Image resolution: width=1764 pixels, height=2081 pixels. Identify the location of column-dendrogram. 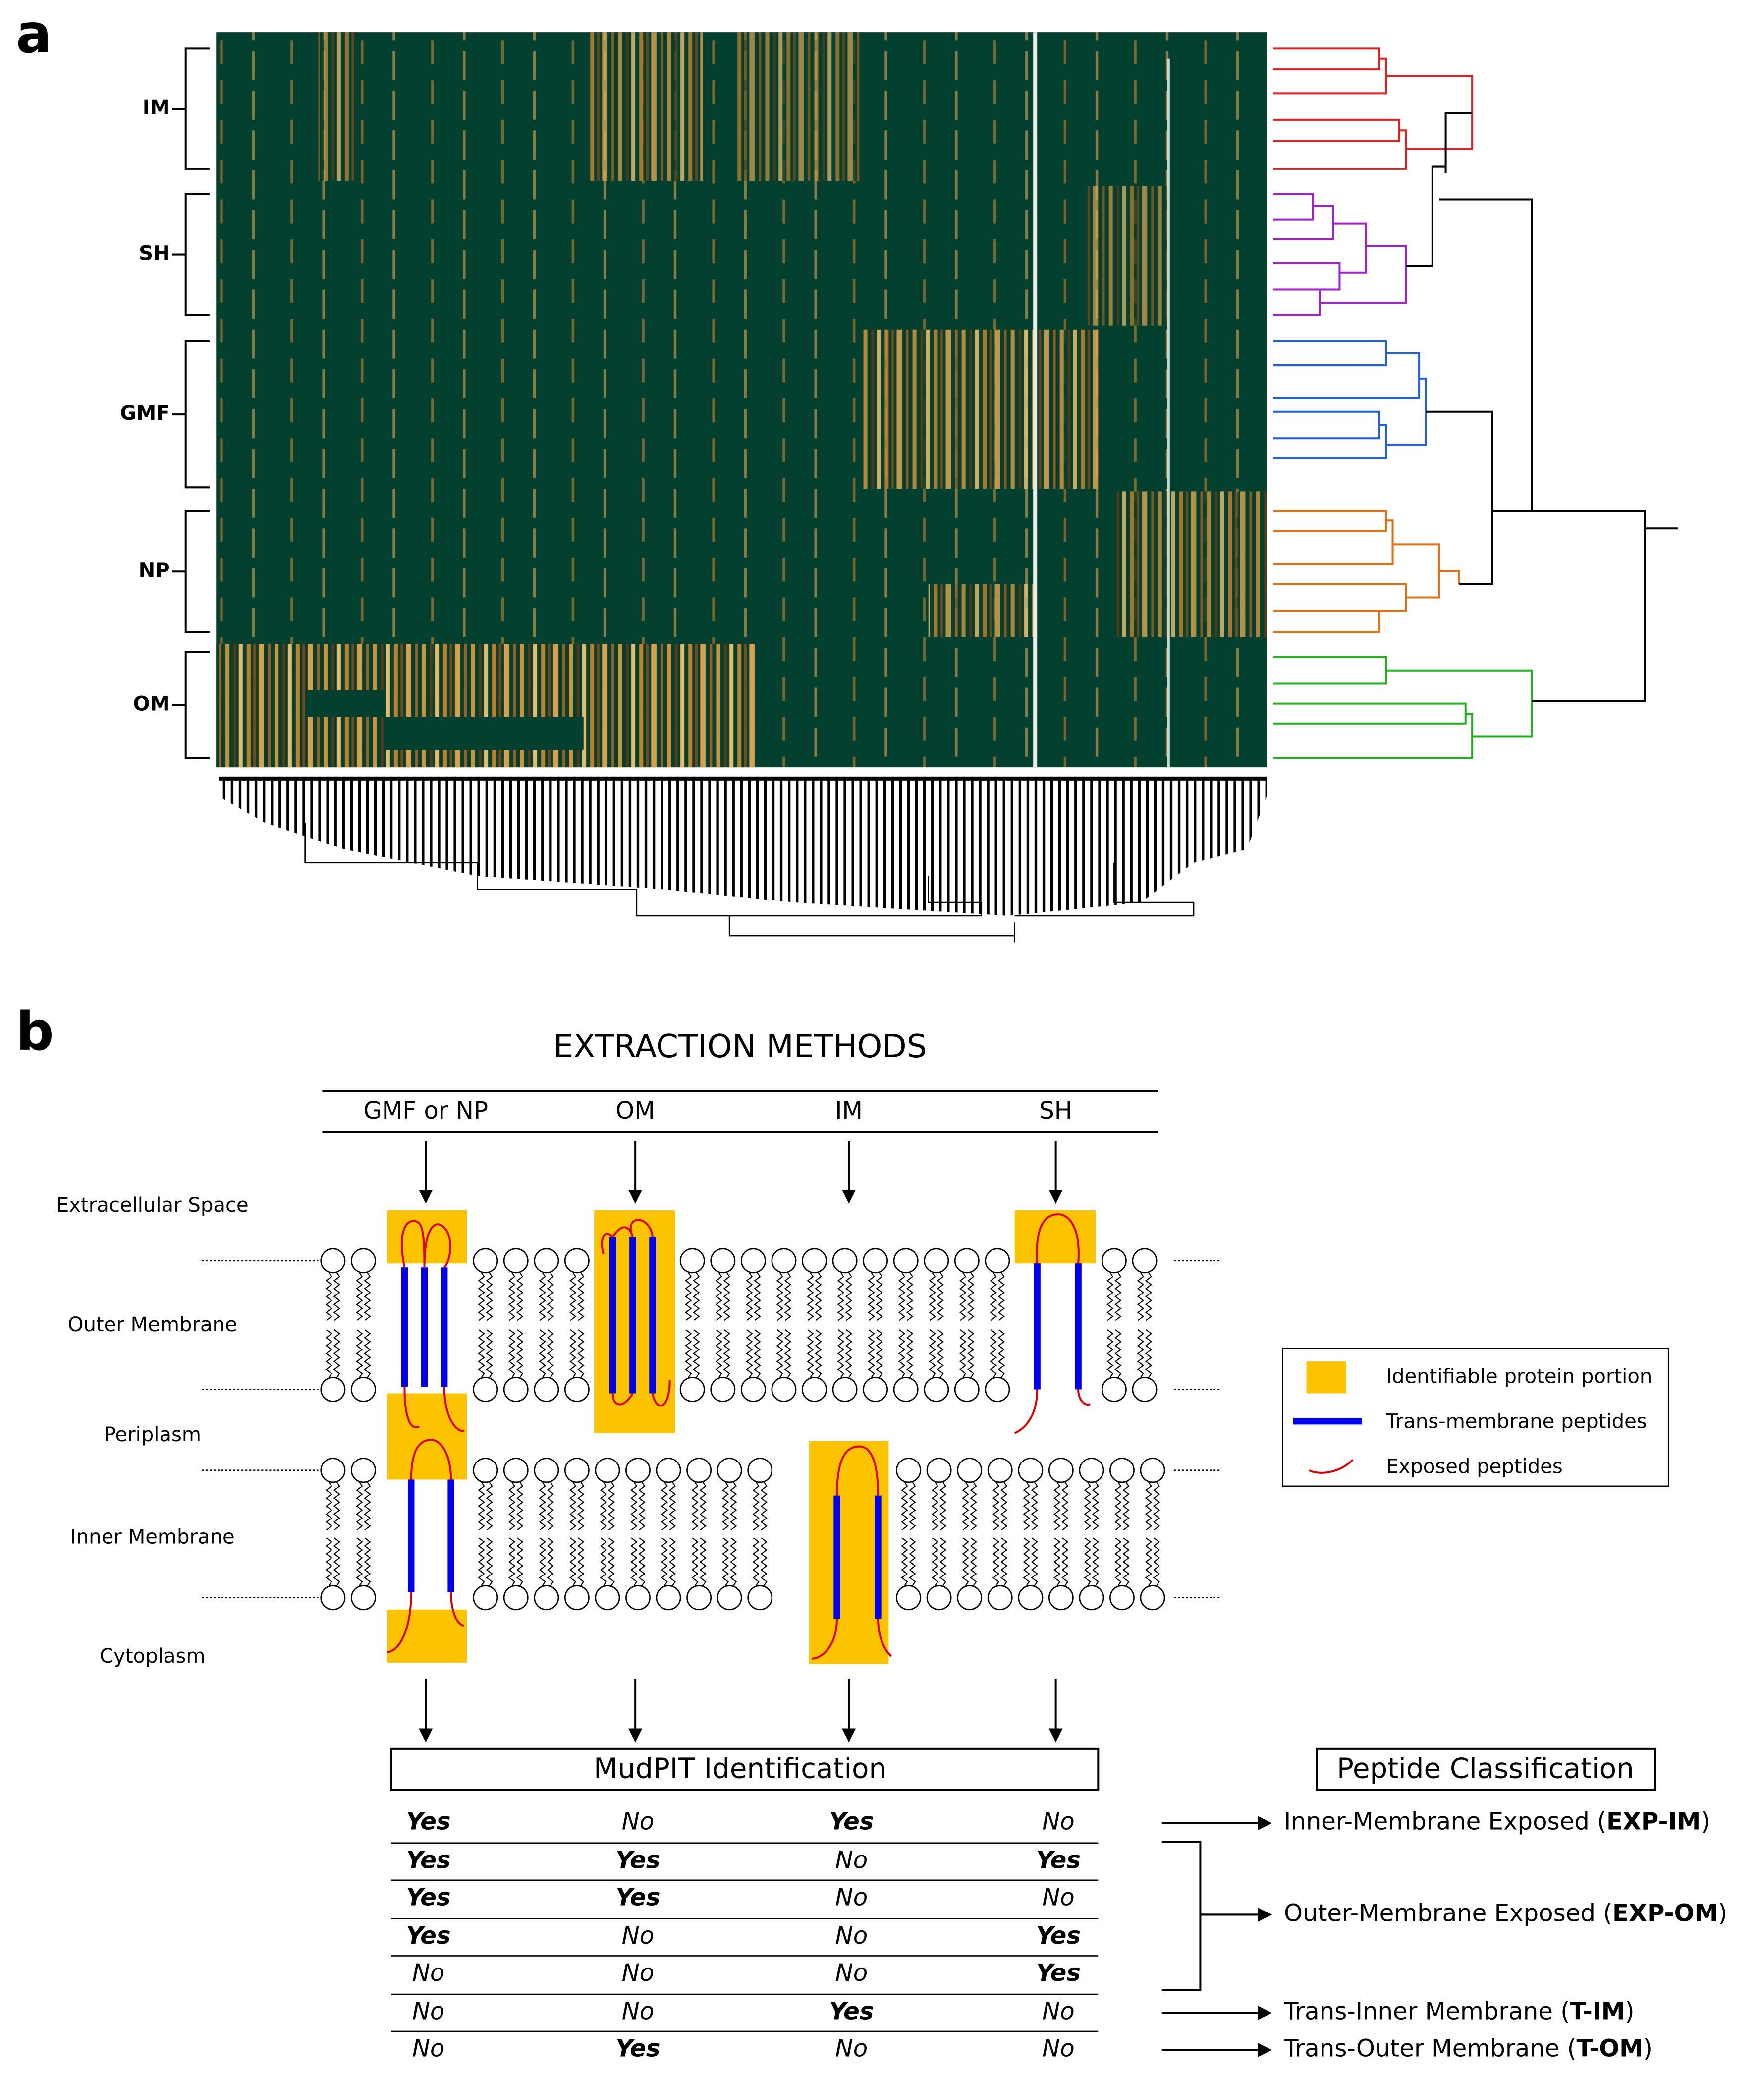
(743, 859).